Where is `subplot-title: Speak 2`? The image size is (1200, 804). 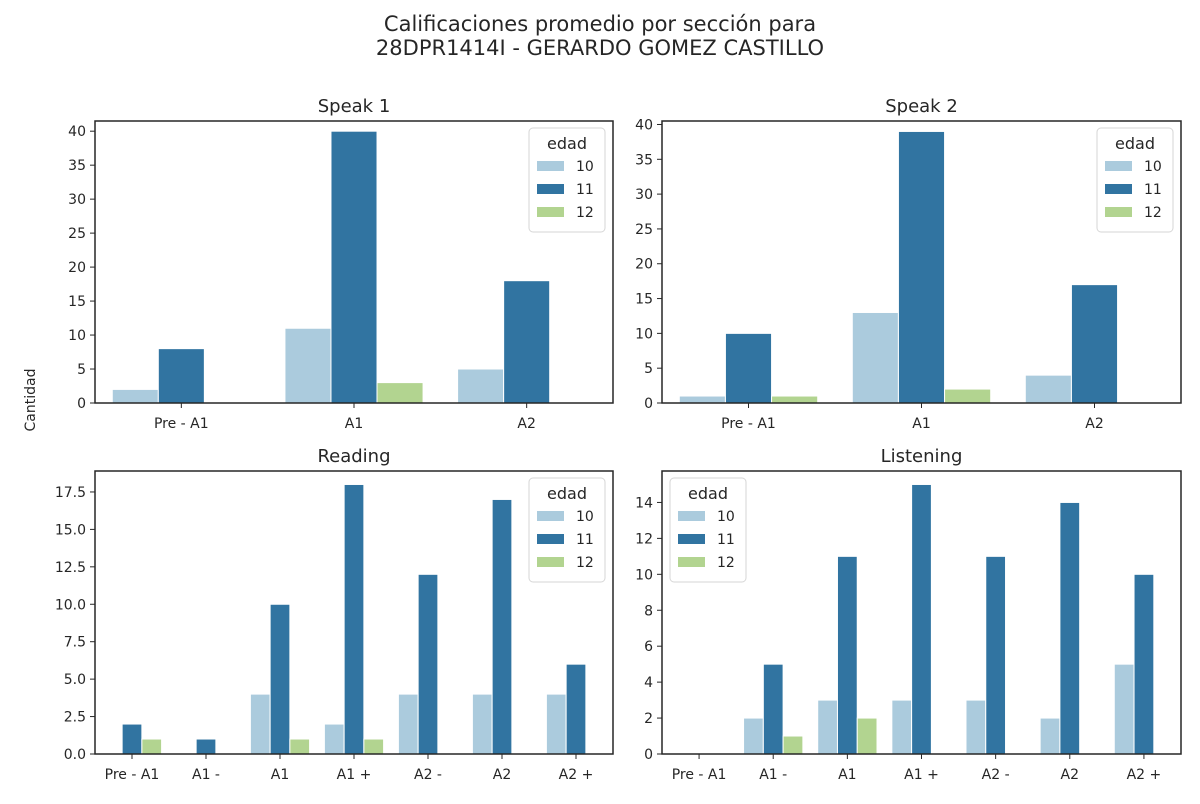
subplot-title: Speak 2 is located at coordinates (921, 106).